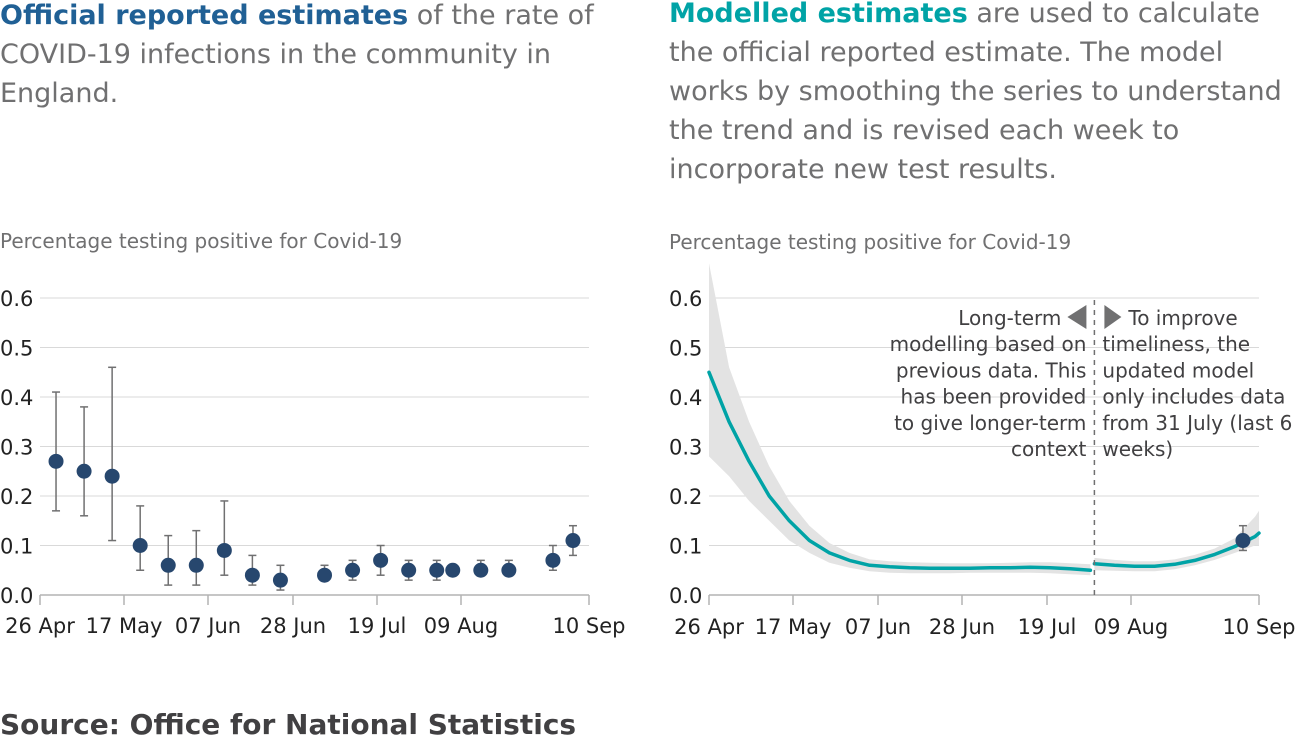  Describe the element at coordinates (900, 471) in the screenshot. I see `modelled-line-long-term` at that location.